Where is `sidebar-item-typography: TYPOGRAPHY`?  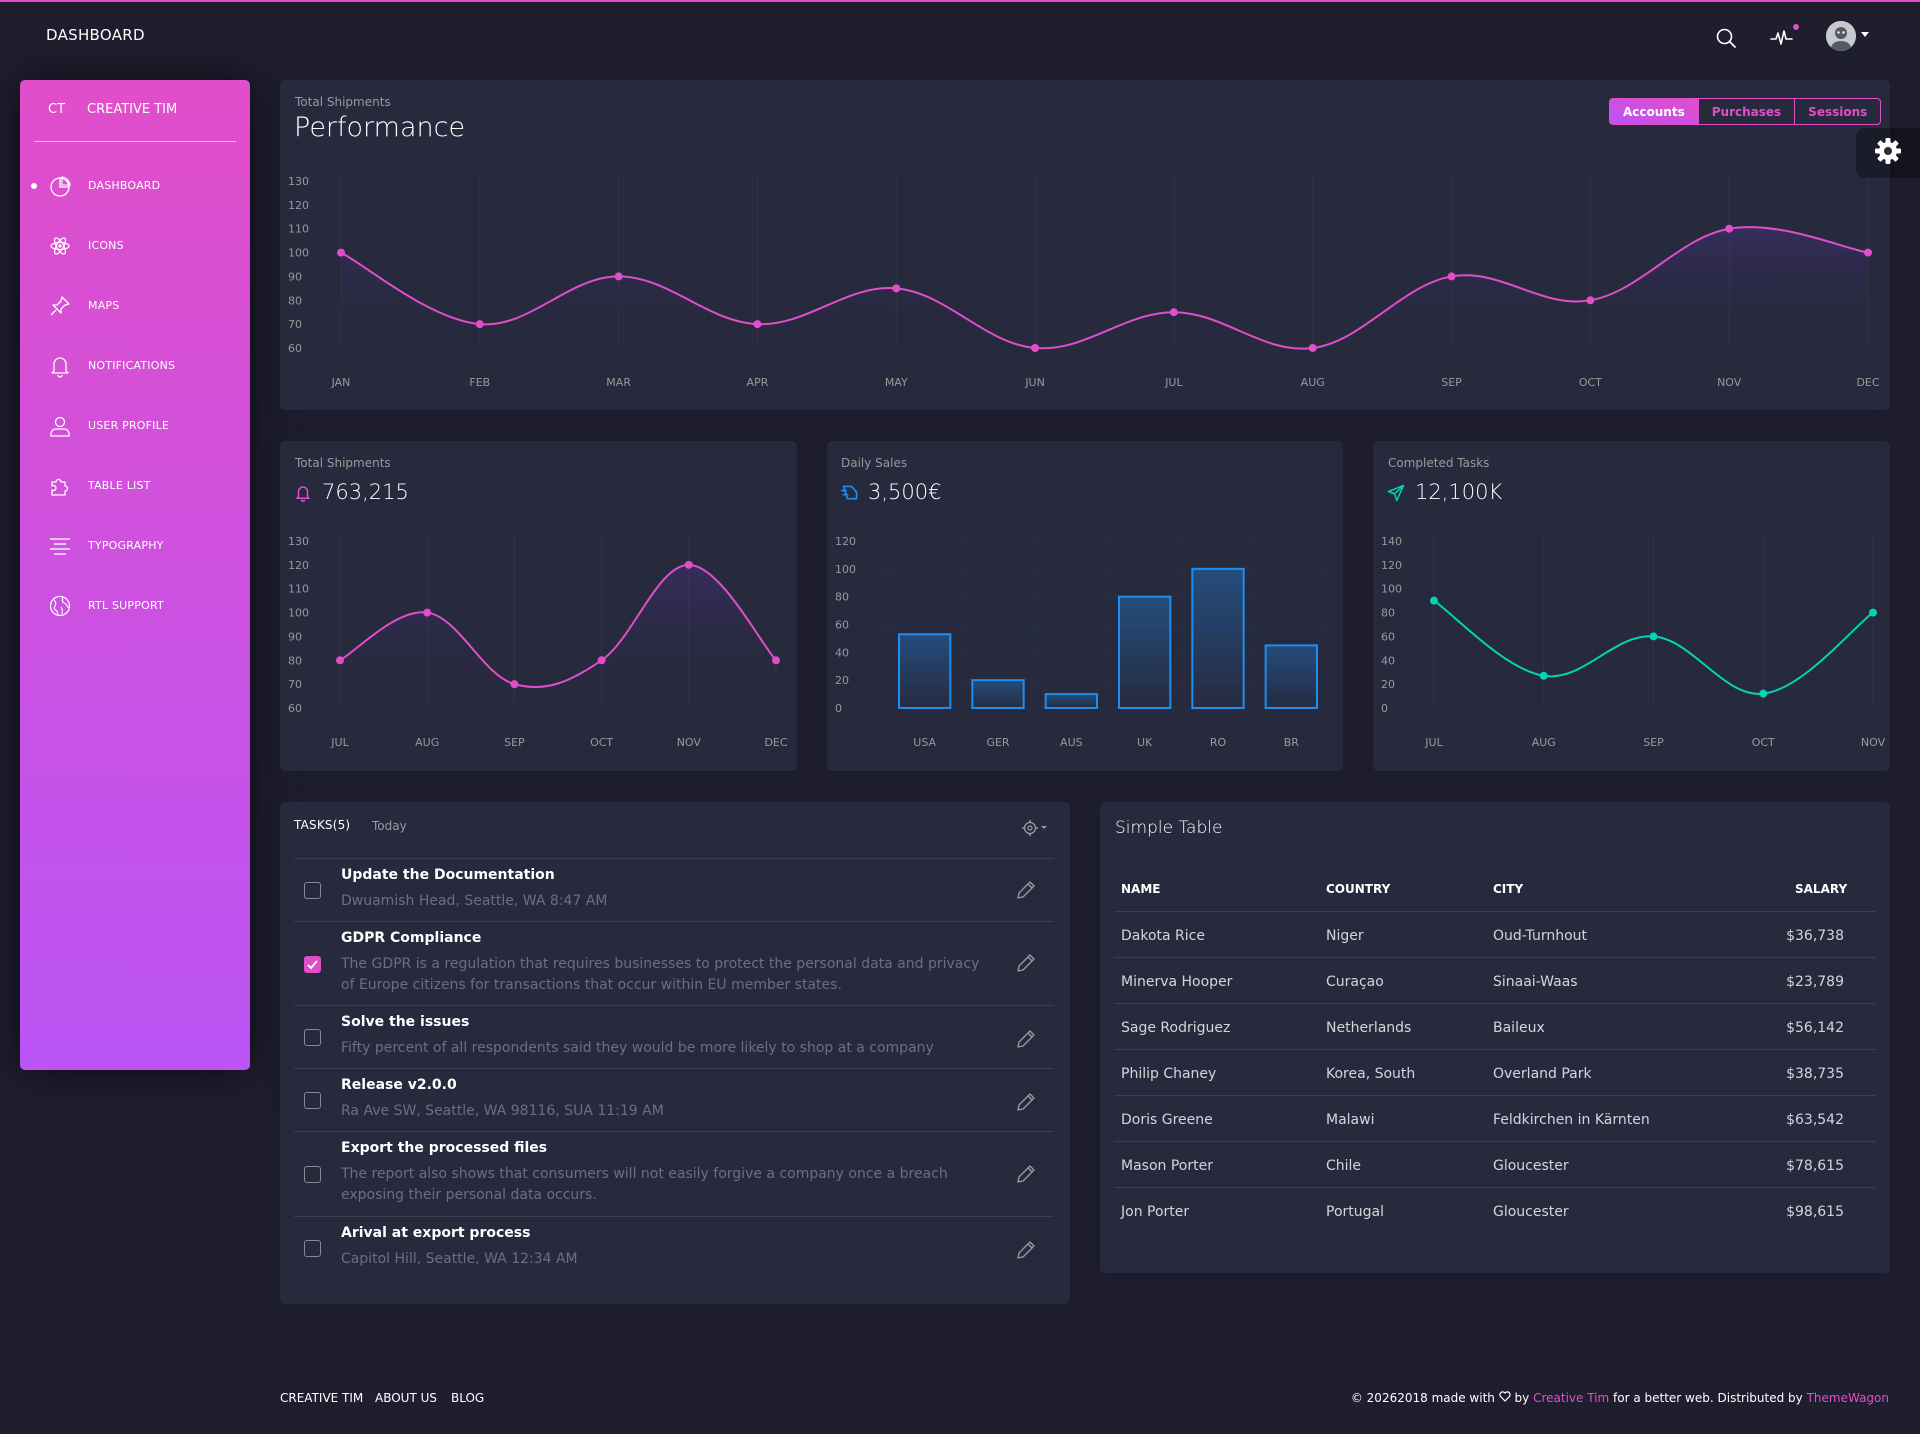
sidebar-item-typography: TYPOGRAPHY is located at coordinates (135, 546).